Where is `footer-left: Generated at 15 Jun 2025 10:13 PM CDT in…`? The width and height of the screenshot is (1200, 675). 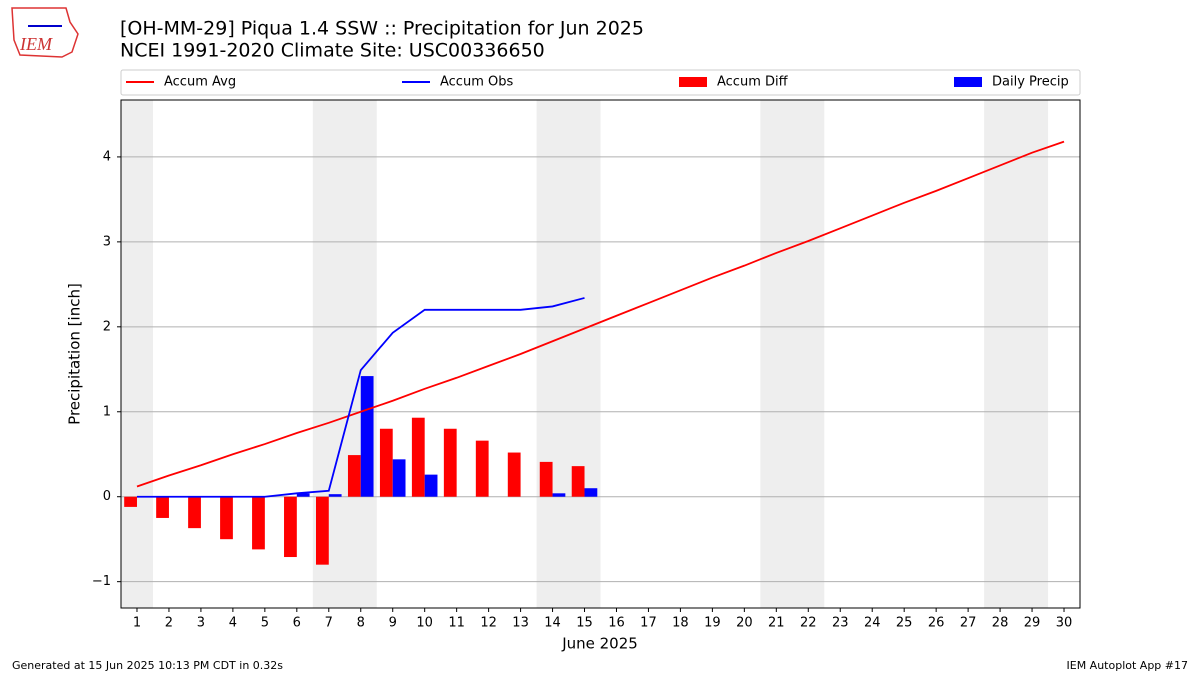
footer-left: Generated at 15 Jun 2025 10:13 PM CDT in… is located at coordinates (147, 665).